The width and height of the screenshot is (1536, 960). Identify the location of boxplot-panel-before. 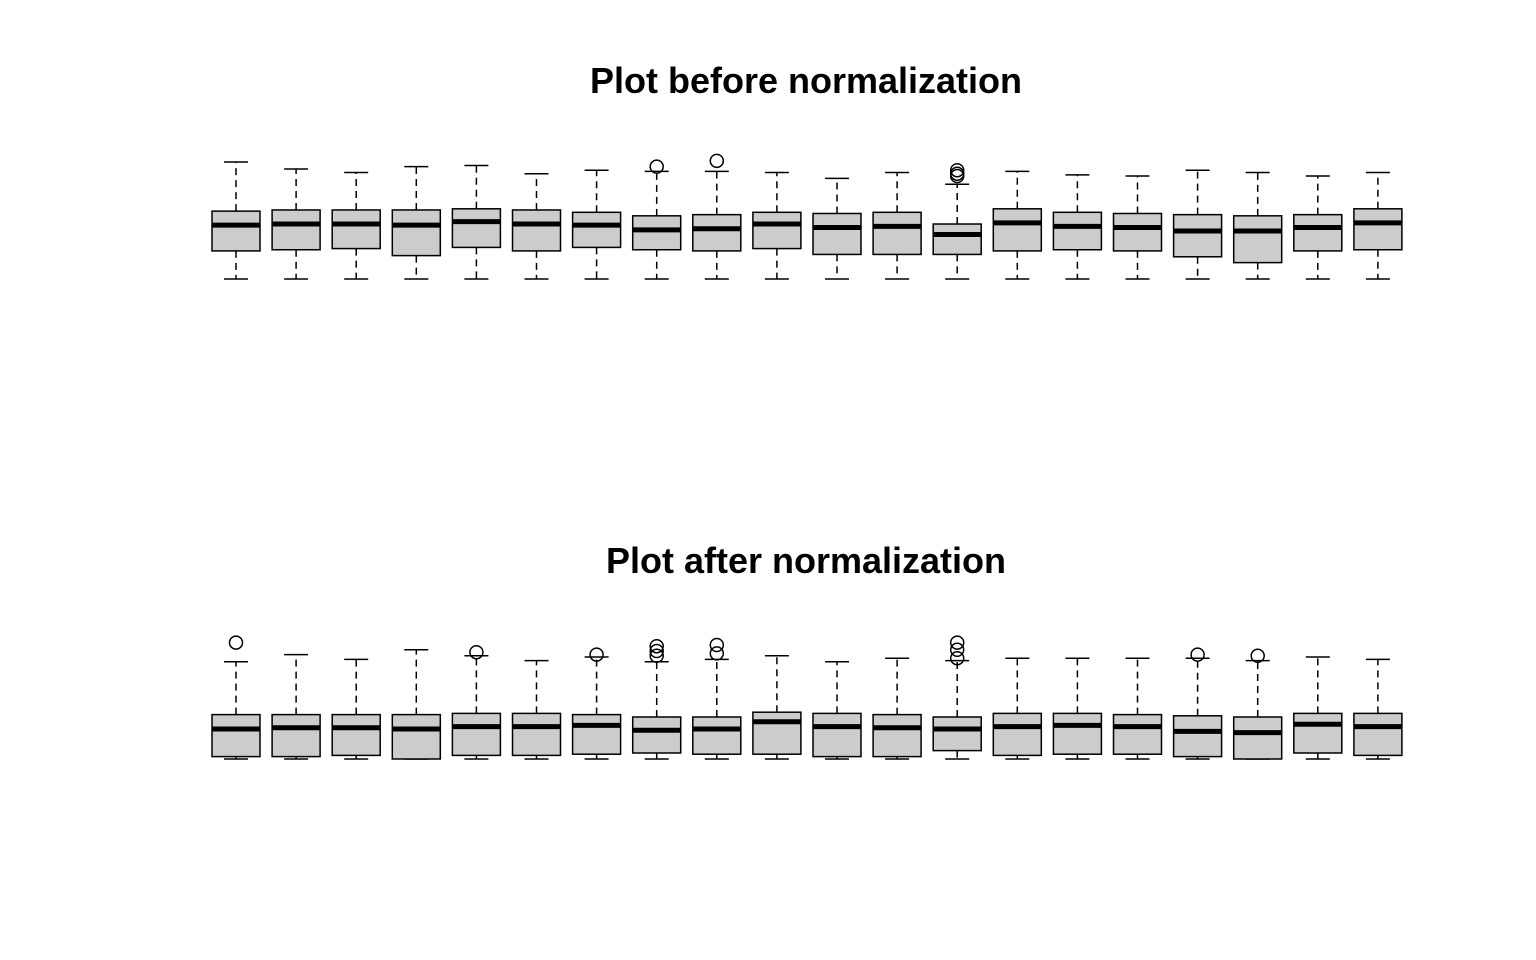
(807, 216).